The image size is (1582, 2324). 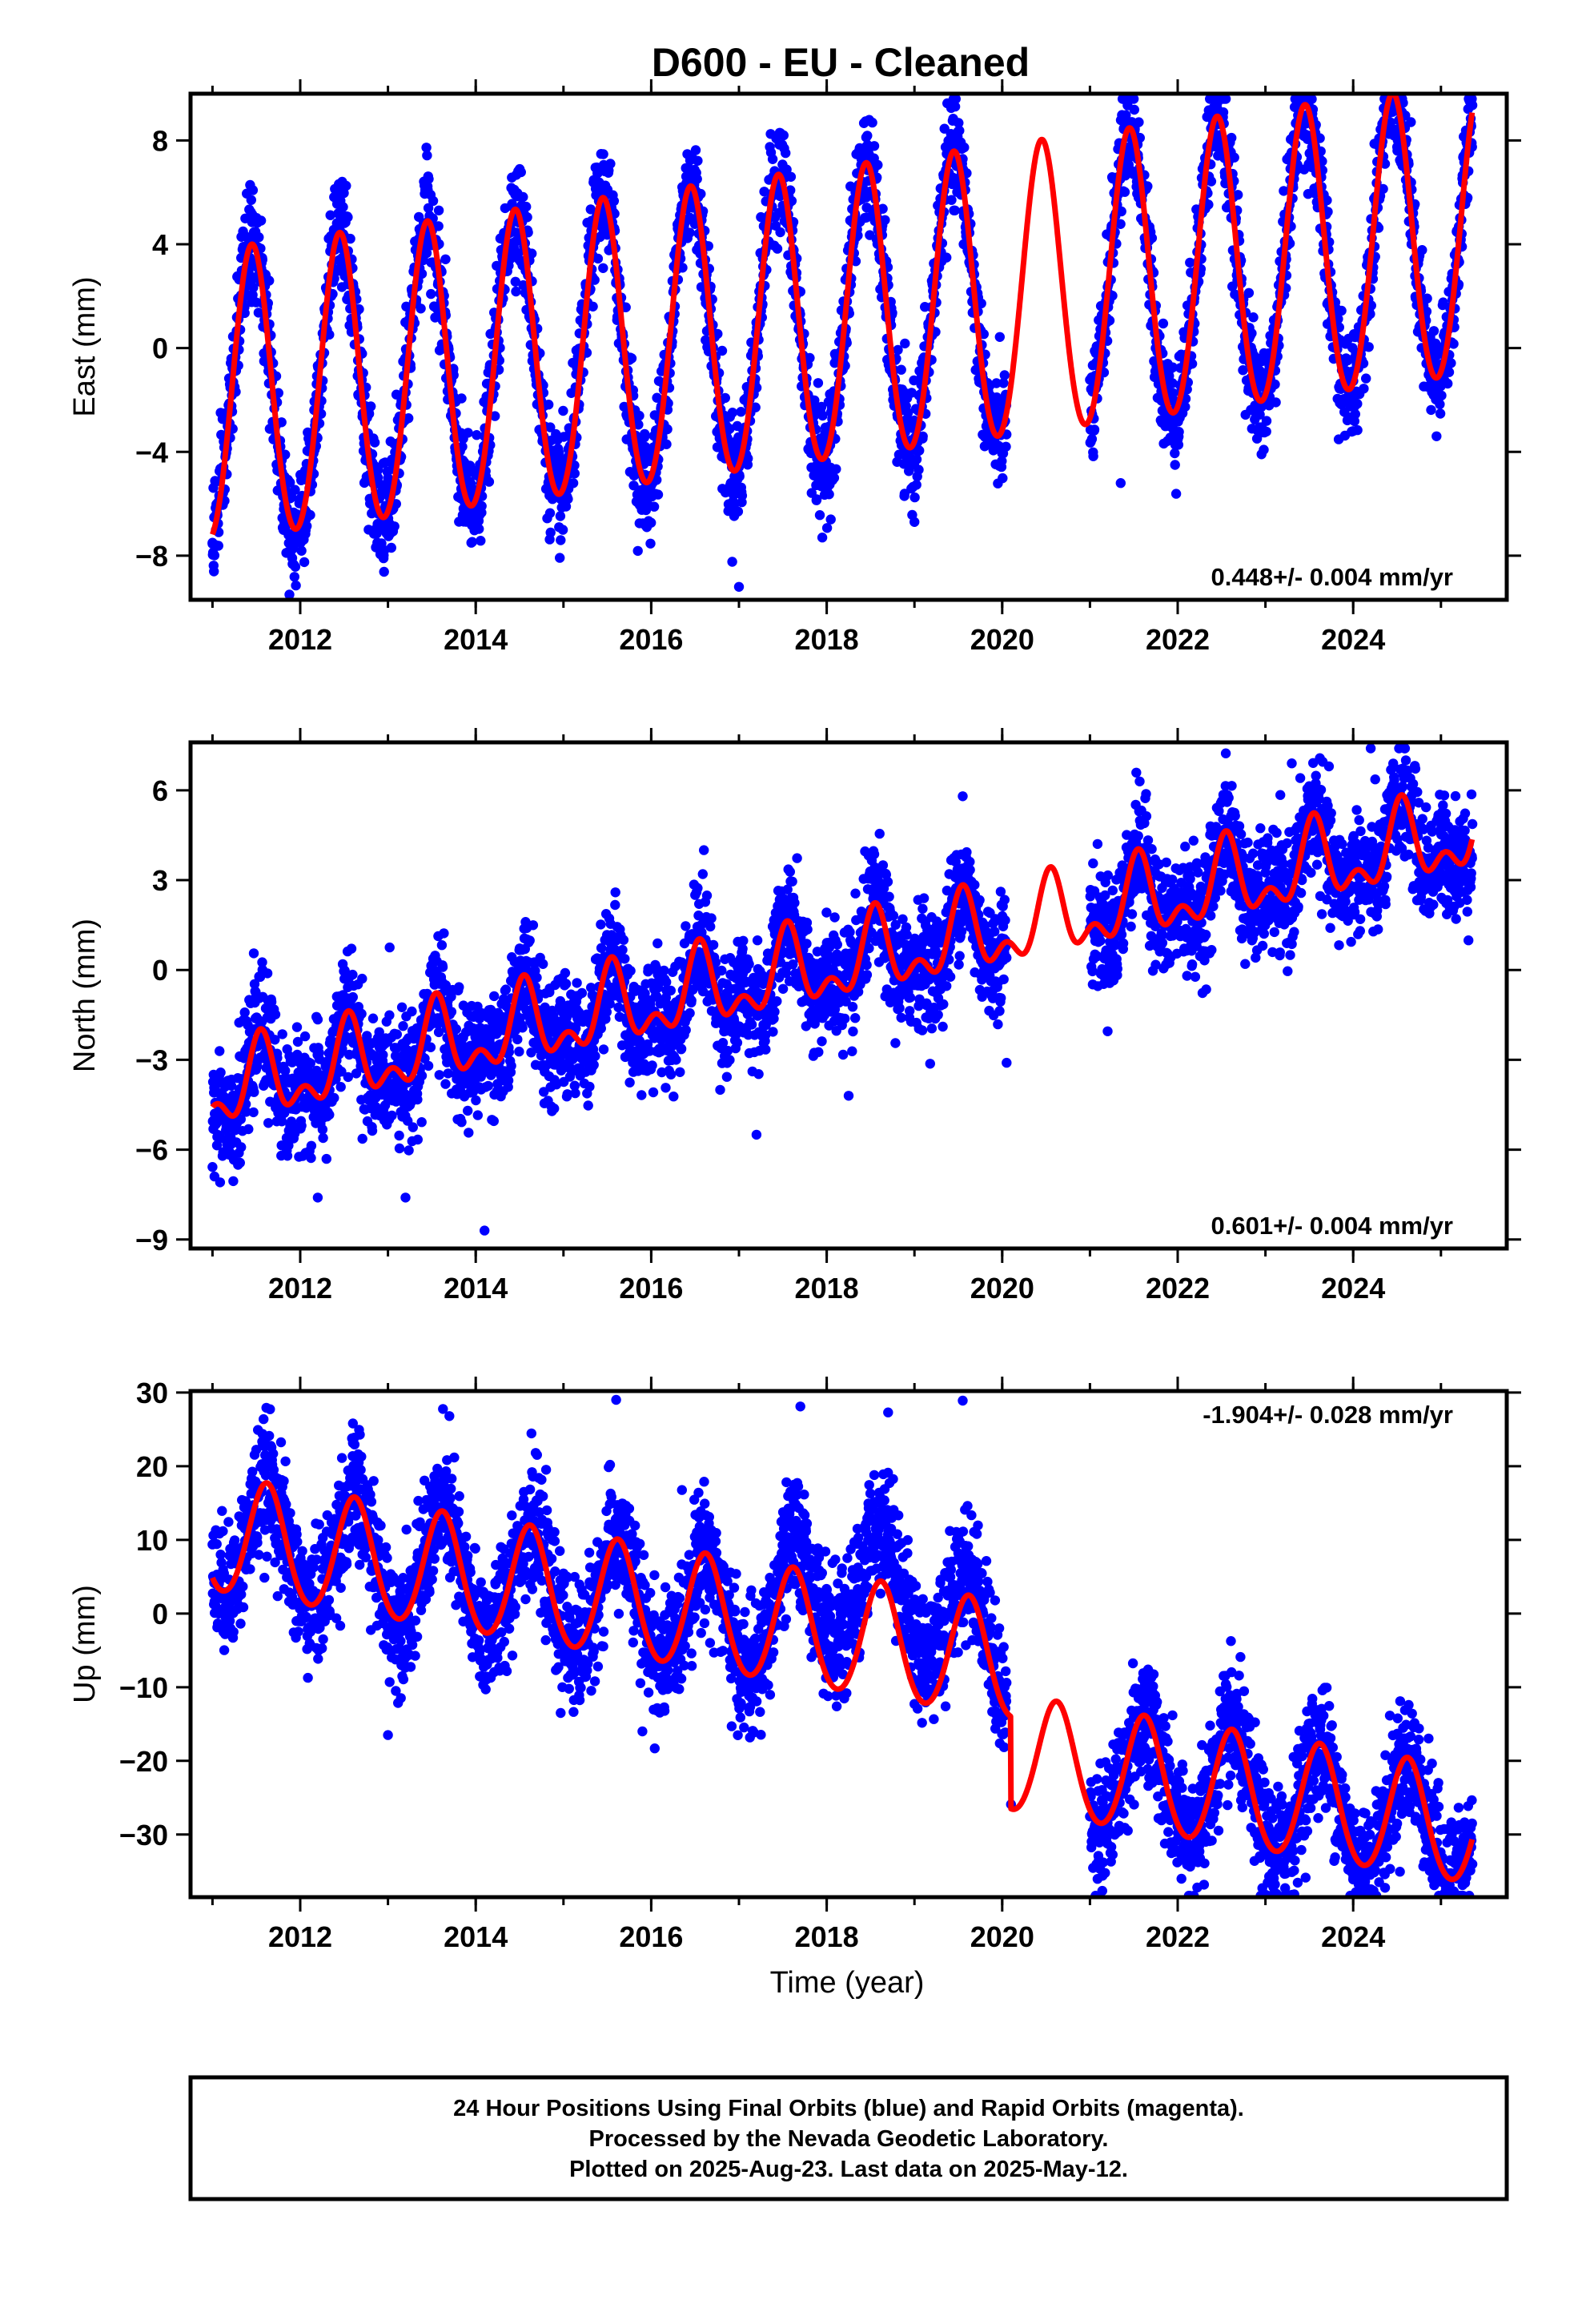 I want to click on x-tick-label: 2020, so click(x=1002, y=639).